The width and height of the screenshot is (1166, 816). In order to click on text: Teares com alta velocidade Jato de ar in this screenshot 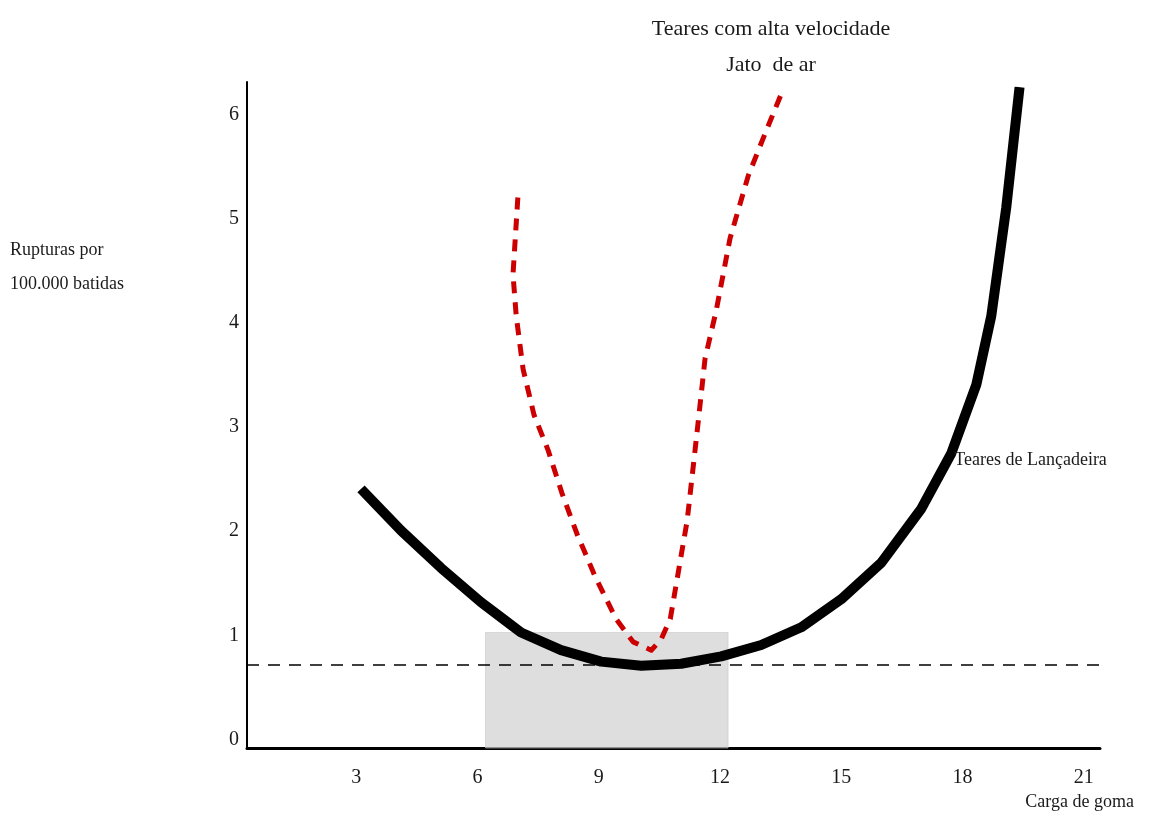, I will do `click(771, 45)`.